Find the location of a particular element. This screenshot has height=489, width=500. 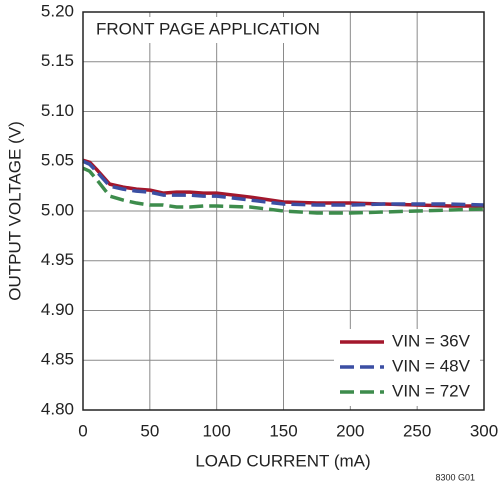

y-tick-label: 5.15 is located at coordinates (57, 60).